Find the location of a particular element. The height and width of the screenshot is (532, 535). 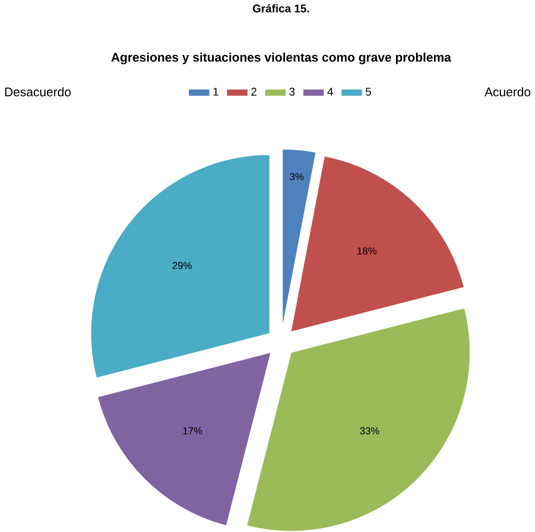

data-label: 17% is located at coordinates (192, 430).